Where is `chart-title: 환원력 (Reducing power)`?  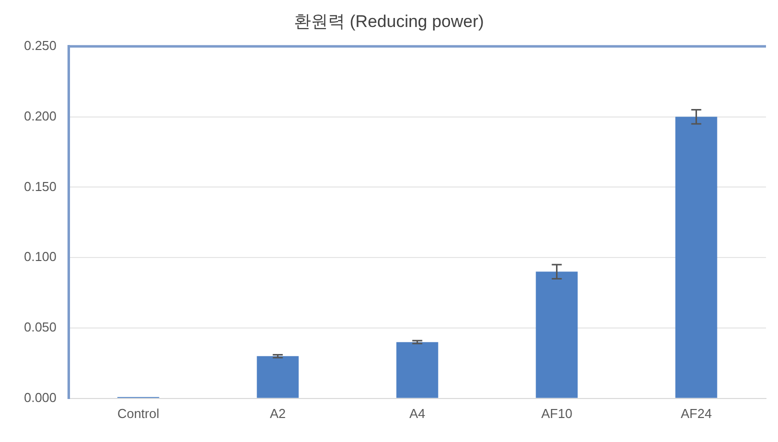
chart-title: 환원력 (Reducing power) is located at coordinates (389, 21).